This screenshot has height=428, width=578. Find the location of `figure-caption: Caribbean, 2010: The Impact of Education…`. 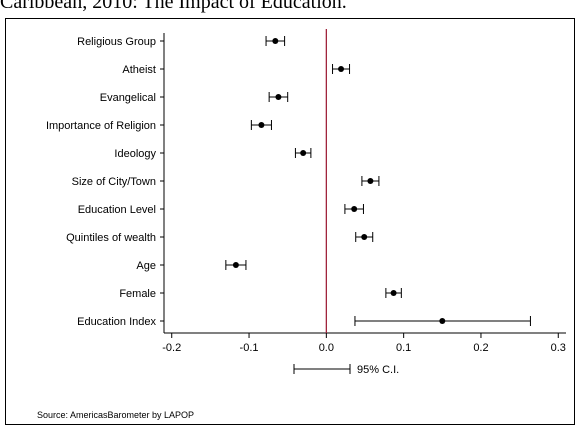

figure-caption: Caribbean, 2010: The Impact of Education… is located at coordinates (173, 6).